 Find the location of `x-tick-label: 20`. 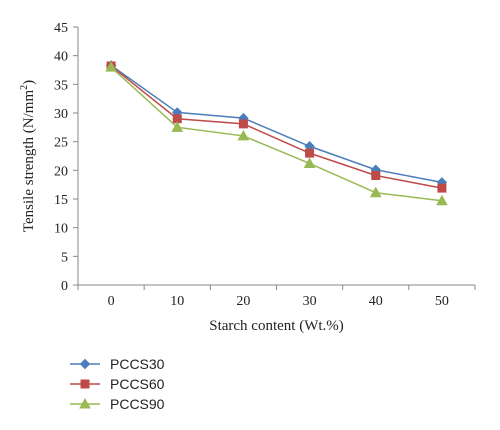

x-tick-label: 20 is located at coordinates (243, 301).